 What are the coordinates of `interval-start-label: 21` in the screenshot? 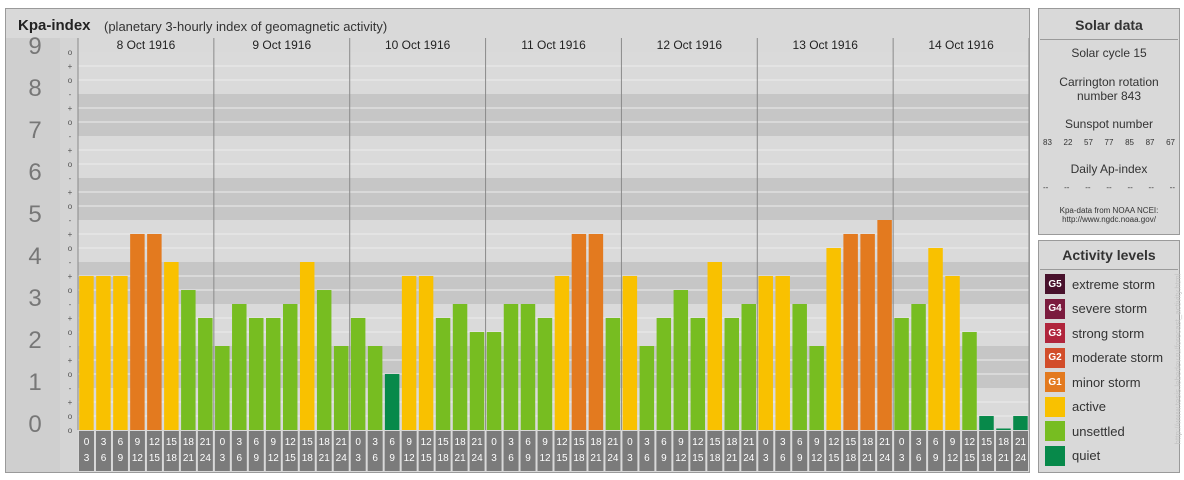 It's located at (613, 442).